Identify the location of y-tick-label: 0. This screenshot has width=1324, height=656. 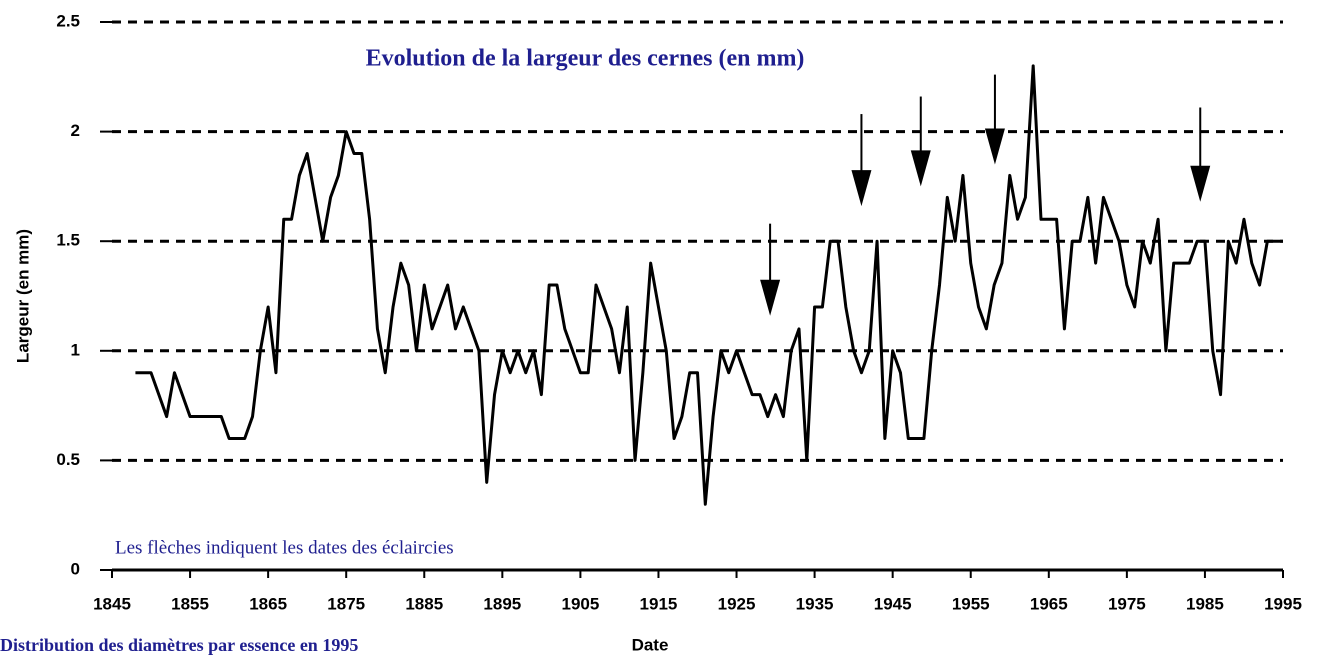
(75, 568).